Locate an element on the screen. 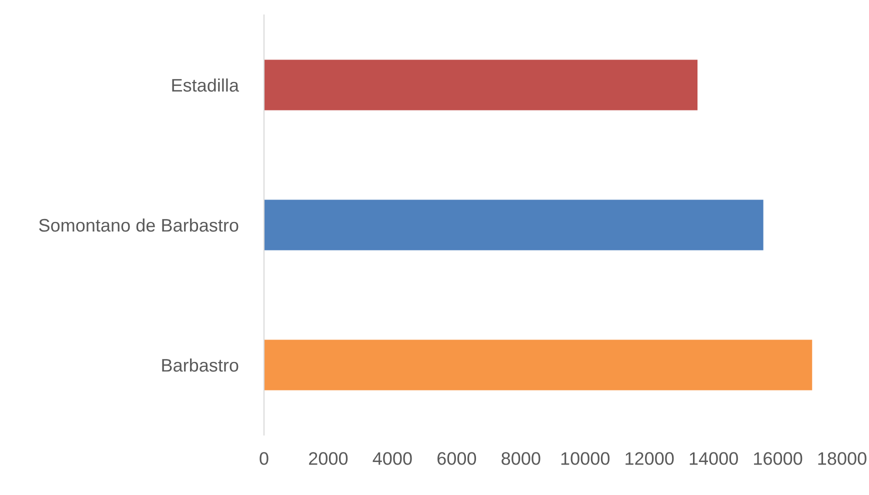  x-tick-label: 4000 is located at coordinates (392, 458).